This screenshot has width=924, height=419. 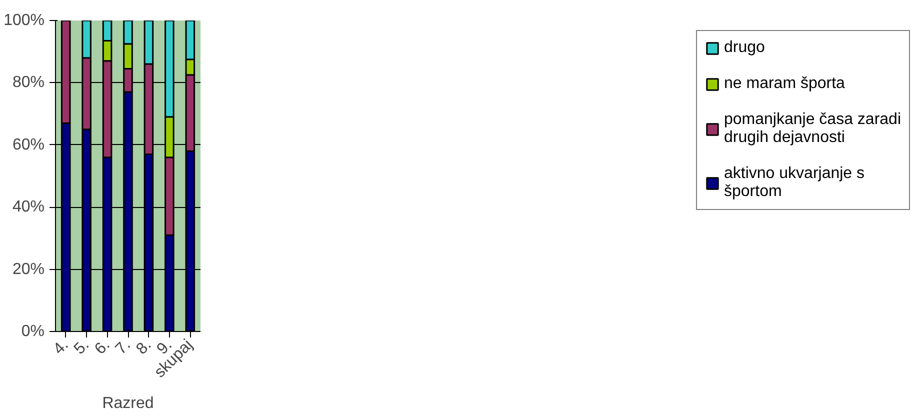 I want to click on x-tick-label: 7., so click(x=123, y=347).